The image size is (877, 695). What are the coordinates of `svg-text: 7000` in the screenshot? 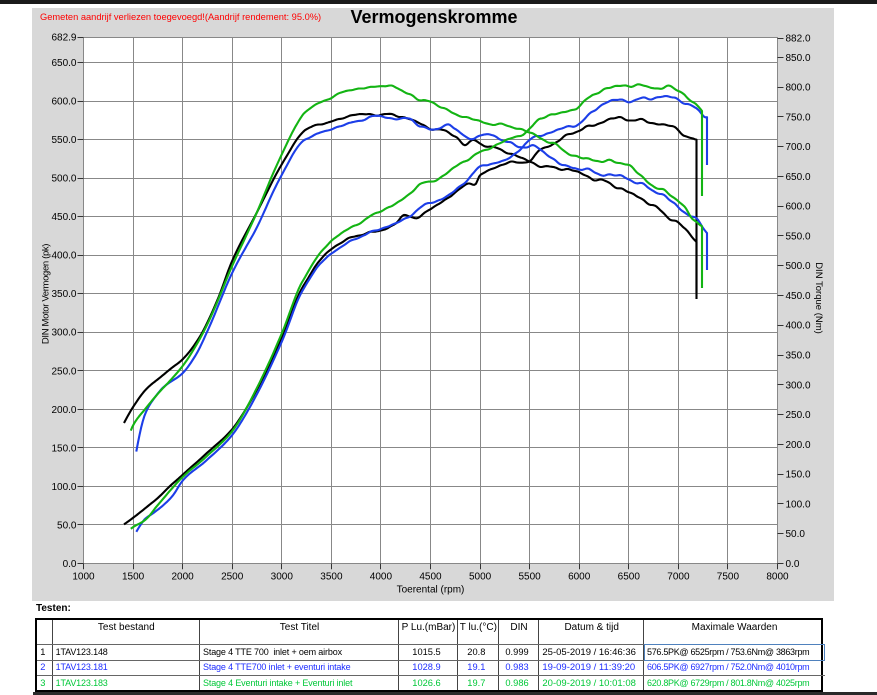 It's located at (678, 577).